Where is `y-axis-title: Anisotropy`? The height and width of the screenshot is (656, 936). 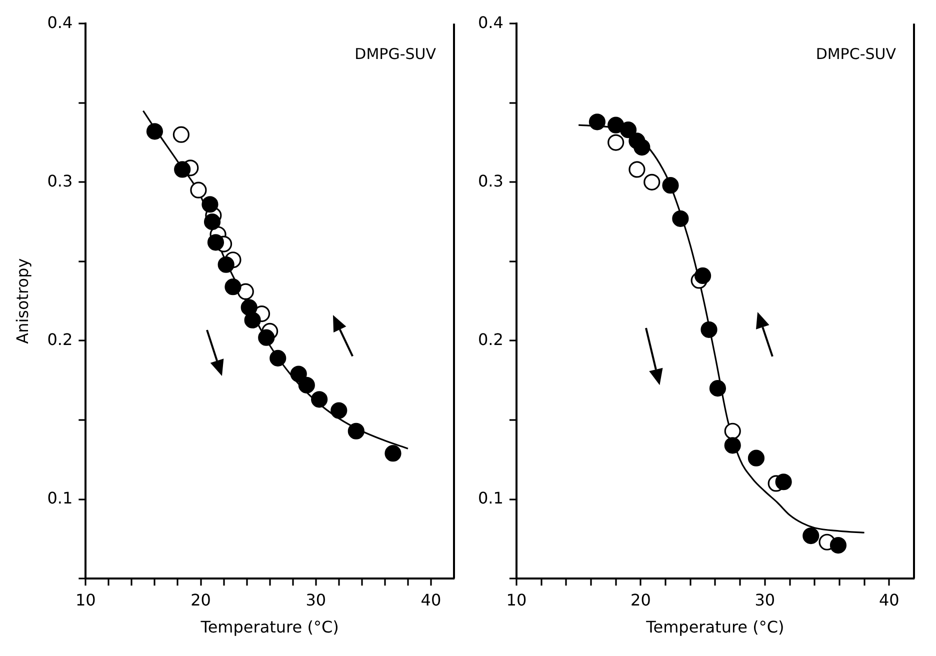 y-axis-title: Anisotropy is located at coordinates (22, 301).